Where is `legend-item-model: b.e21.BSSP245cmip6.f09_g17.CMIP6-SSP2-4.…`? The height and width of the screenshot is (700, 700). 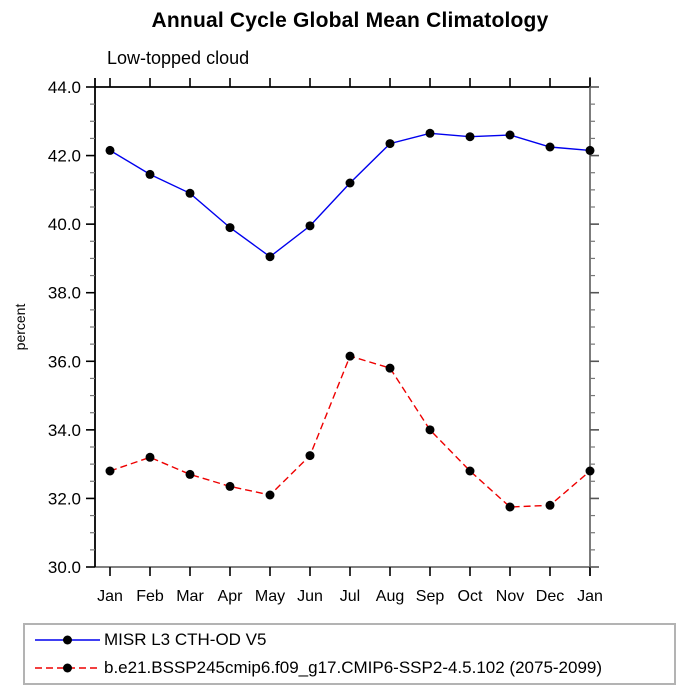 legend-item-model: b.e21.BSSP245cmip6.f09_g17.CMIP6-SSP2-4.… is located at coordinates (352, 668).